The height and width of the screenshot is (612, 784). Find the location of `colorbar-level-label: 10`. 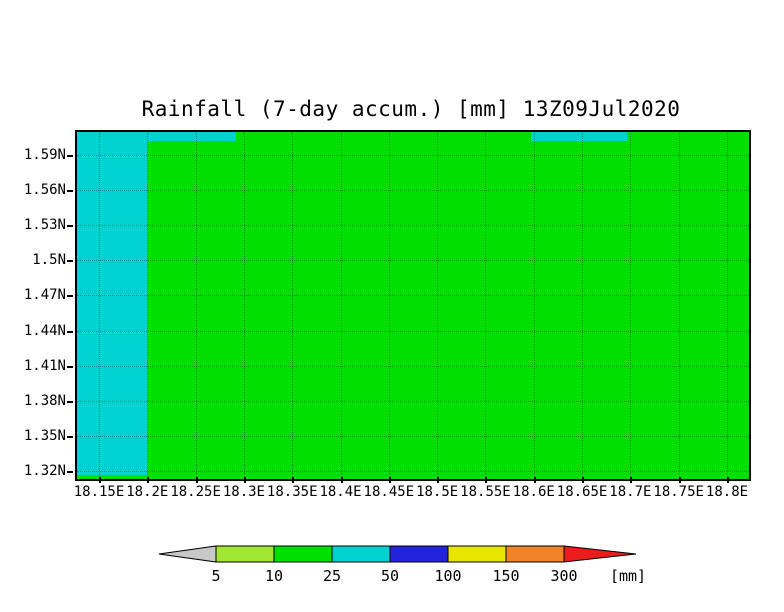

colorbar-level-label: 10 is located at coordinates (274, 576).